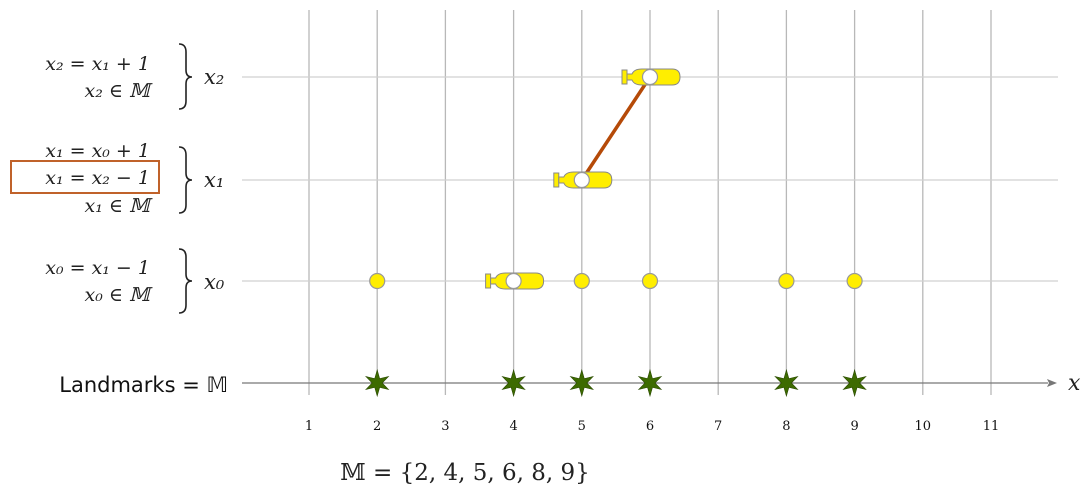 This screenshot has width=1086, height=495. I want to click on tick-label-11: 11, so click(991, 426).